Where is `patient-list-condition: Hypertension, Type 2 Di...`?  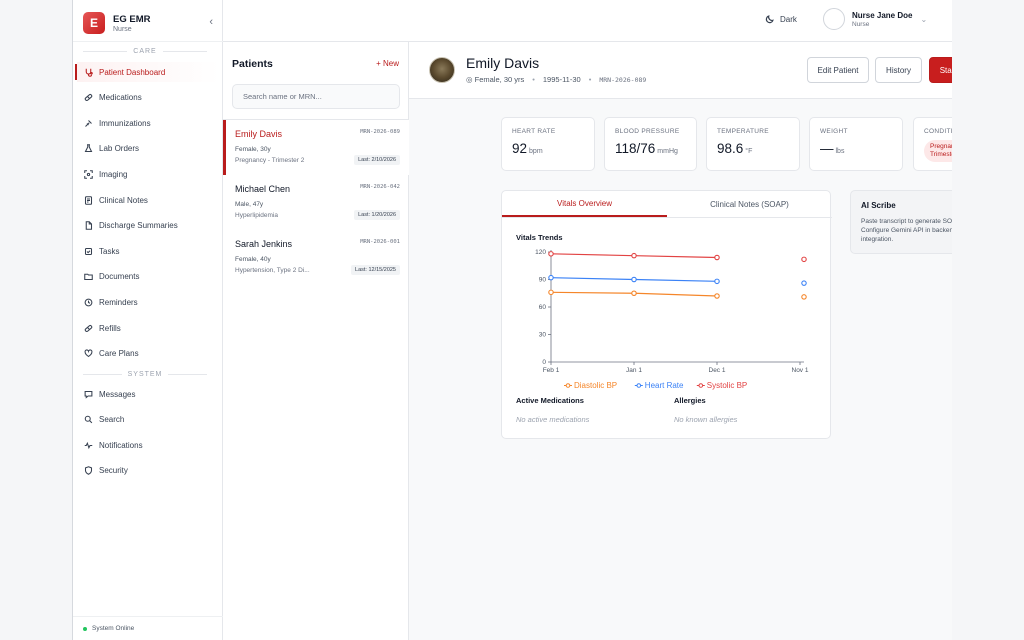 patient-list-condition: Hypertension, Type 2 Di... is located at coordinates (272, 270).